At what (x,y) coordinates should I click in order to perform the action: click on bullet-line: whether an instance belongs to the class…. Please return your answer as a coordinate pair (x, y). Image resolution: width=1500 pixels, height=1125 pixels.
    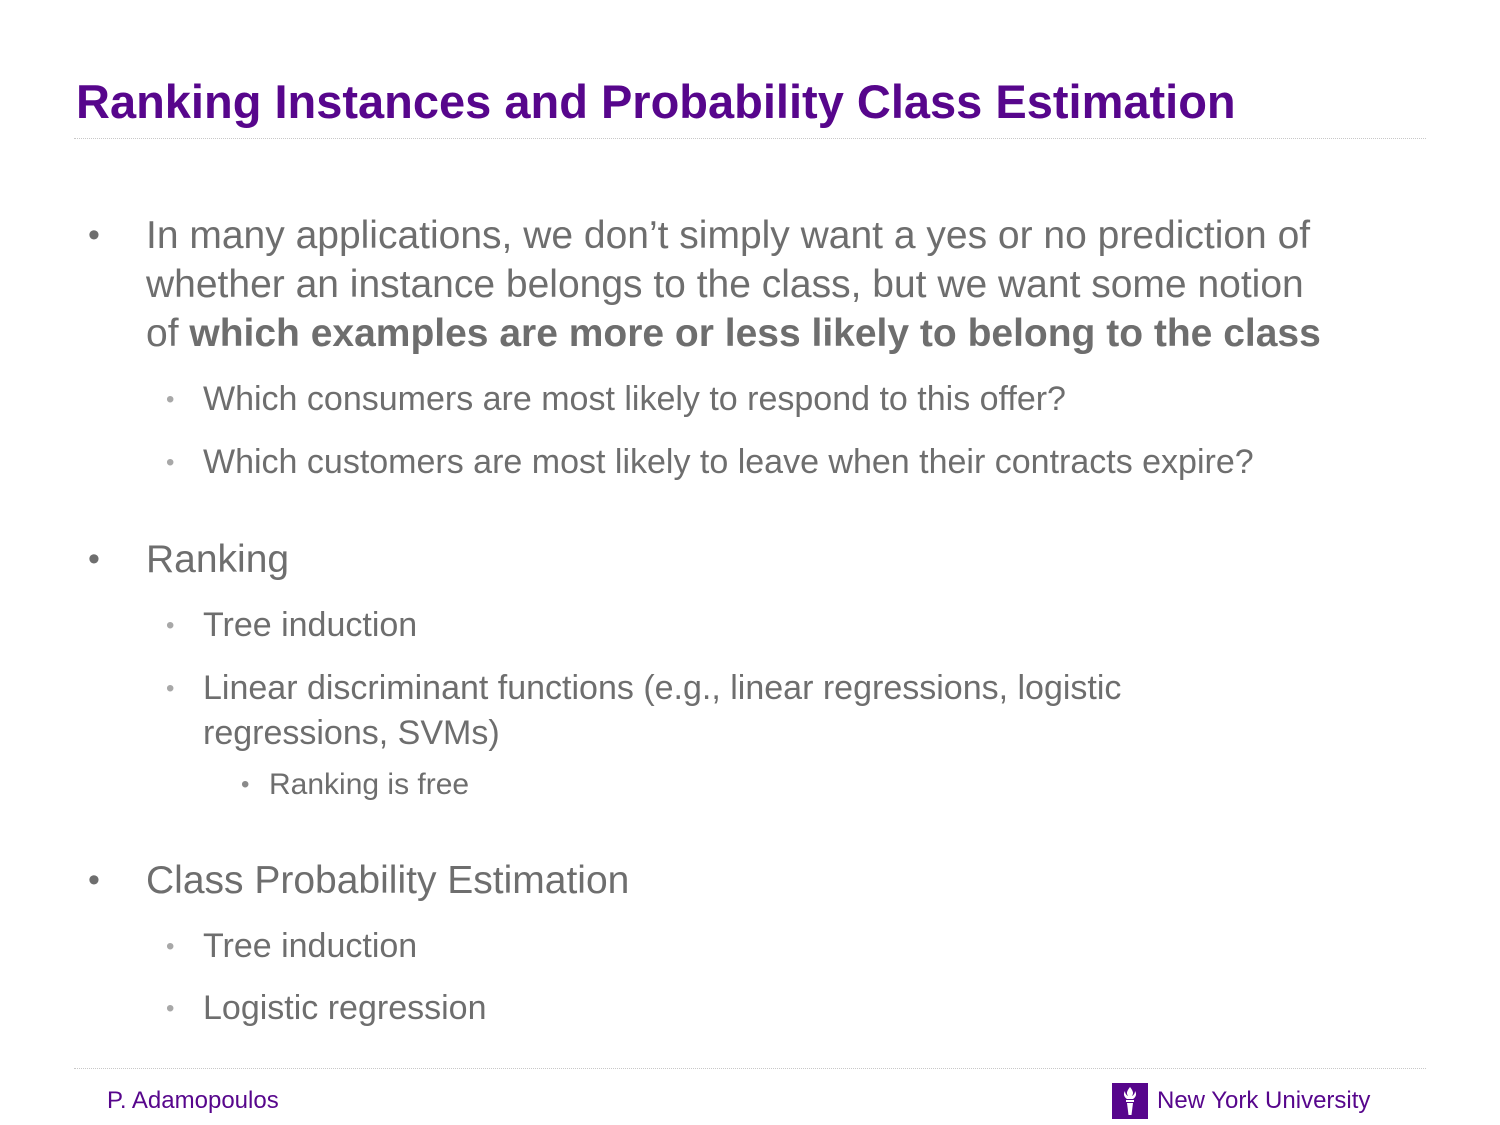
    Looking at the image, I should click on (725, 284).